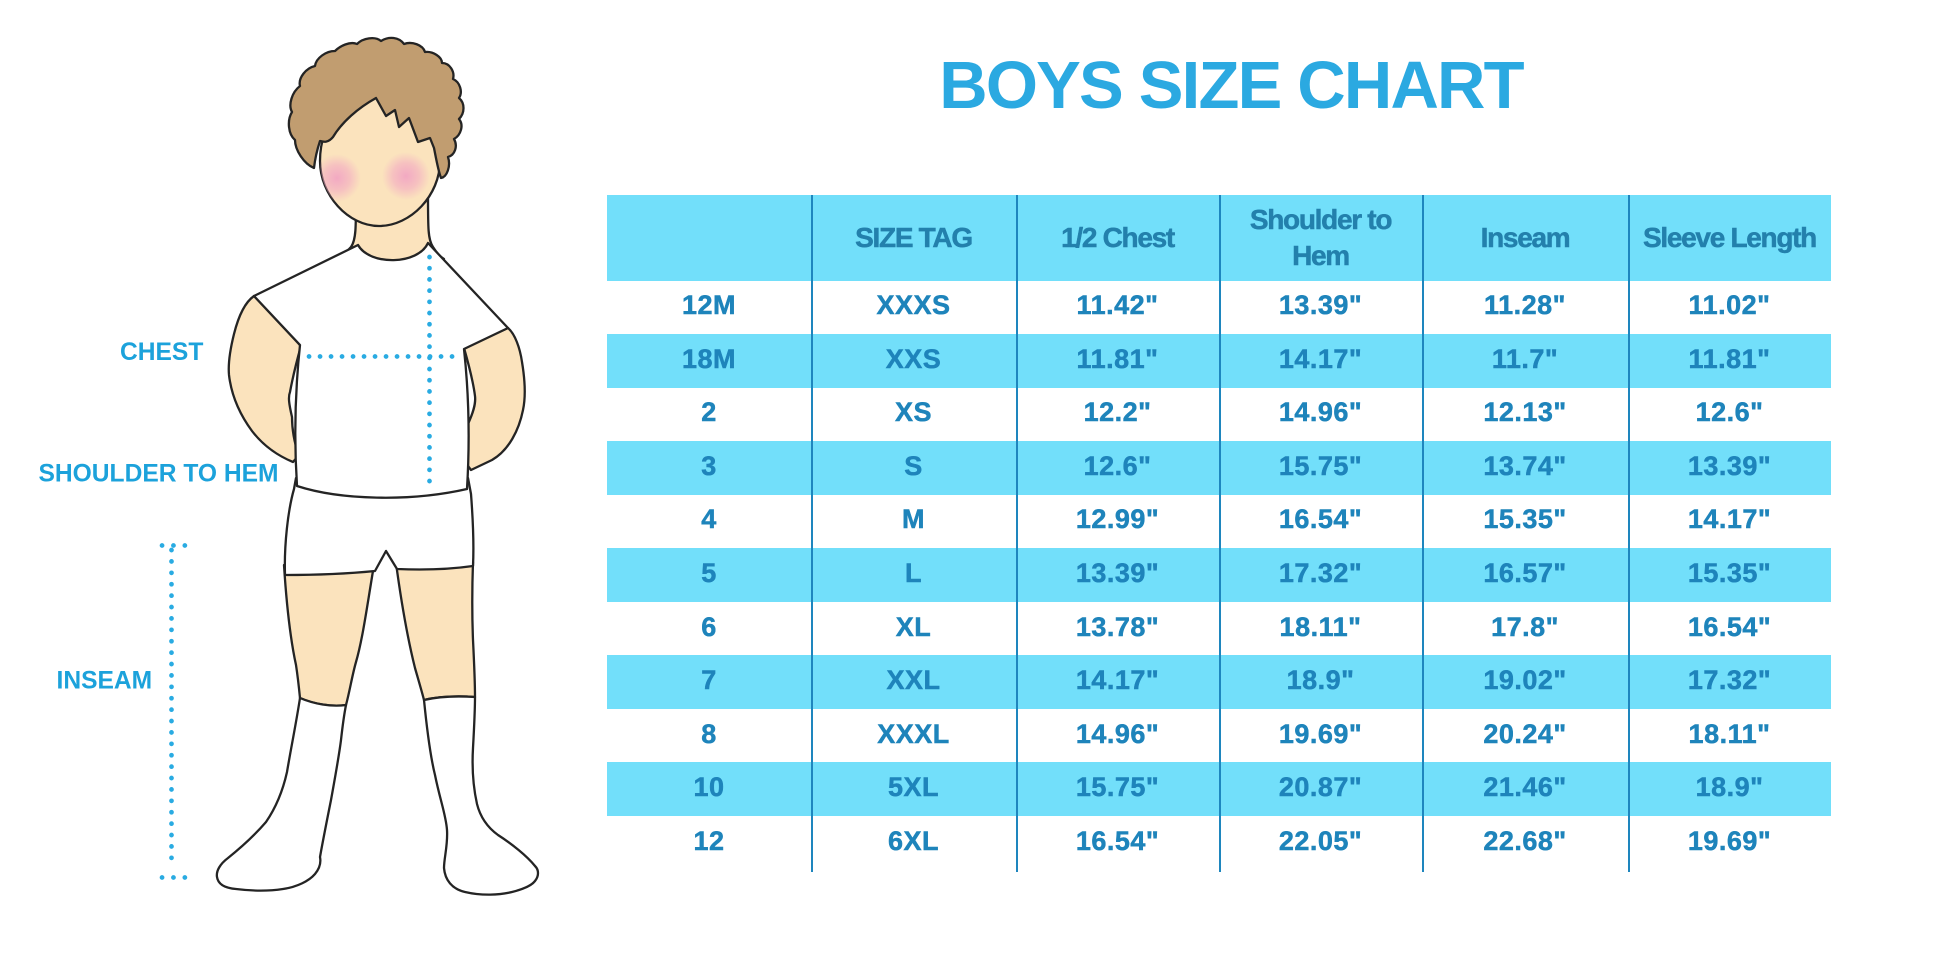 The height and width of the screenshot is (973, 1946). What do you see at coordinates (161, 352) in the screenshot?
I see `svg-text: CHEST` at bounding box center [161, 352].